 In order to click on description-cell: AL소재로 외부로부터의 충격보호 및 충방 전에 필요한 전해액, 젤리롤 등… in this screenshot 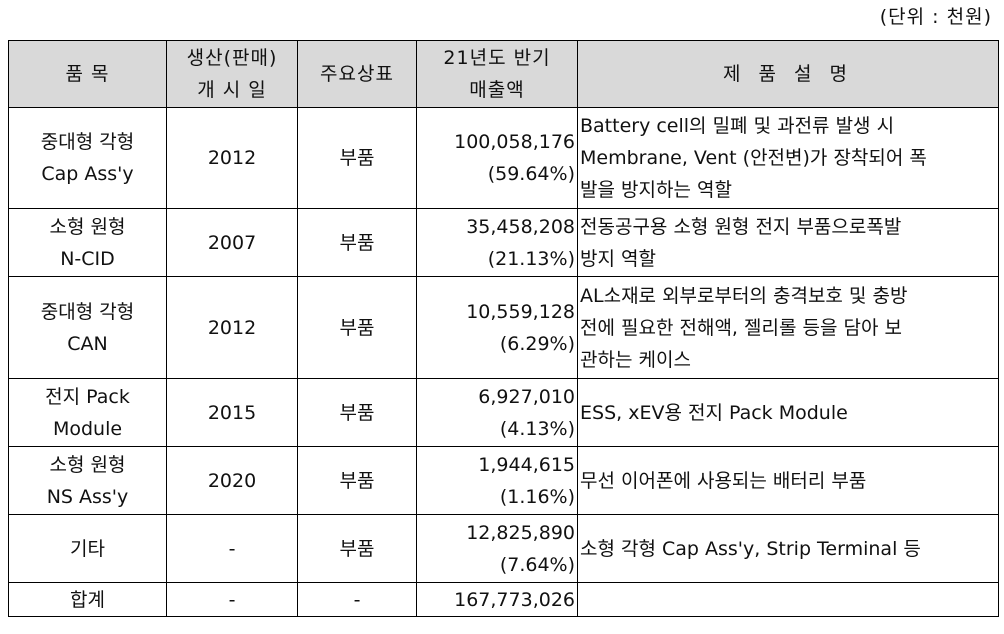, I will do `click(788, 327)`.